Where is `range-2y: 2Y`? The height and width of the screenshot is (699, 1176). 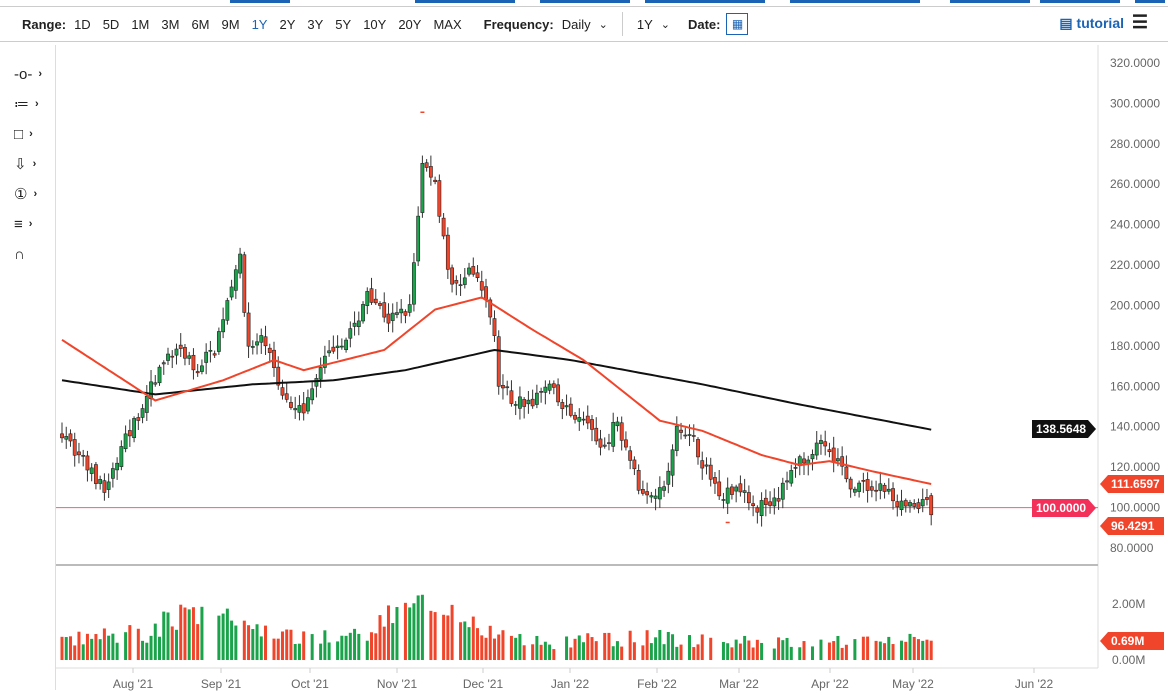
range-2y: 2Y is located at coordinates (287, 24).